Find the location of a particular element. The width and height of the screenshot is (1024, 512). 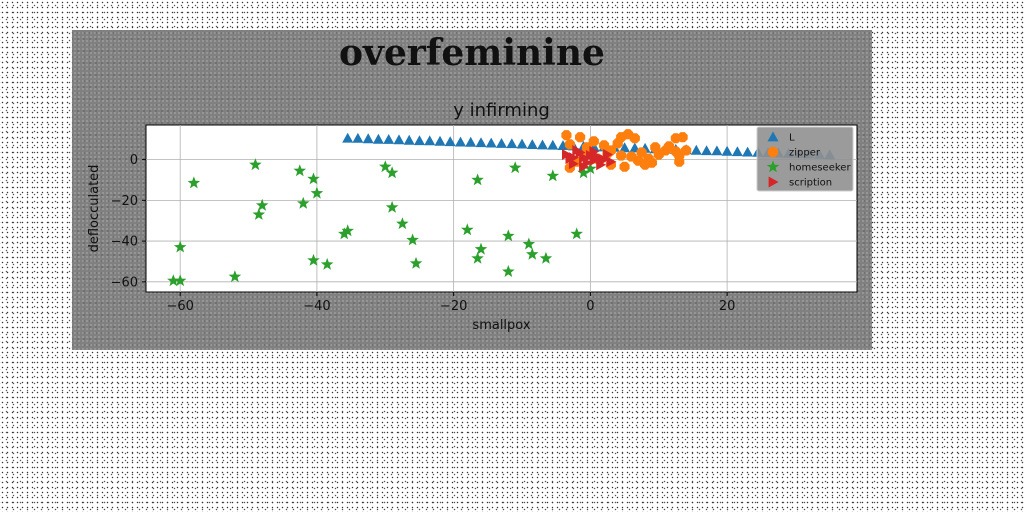

legend-marker-scription is located at coordinates (773, 182).